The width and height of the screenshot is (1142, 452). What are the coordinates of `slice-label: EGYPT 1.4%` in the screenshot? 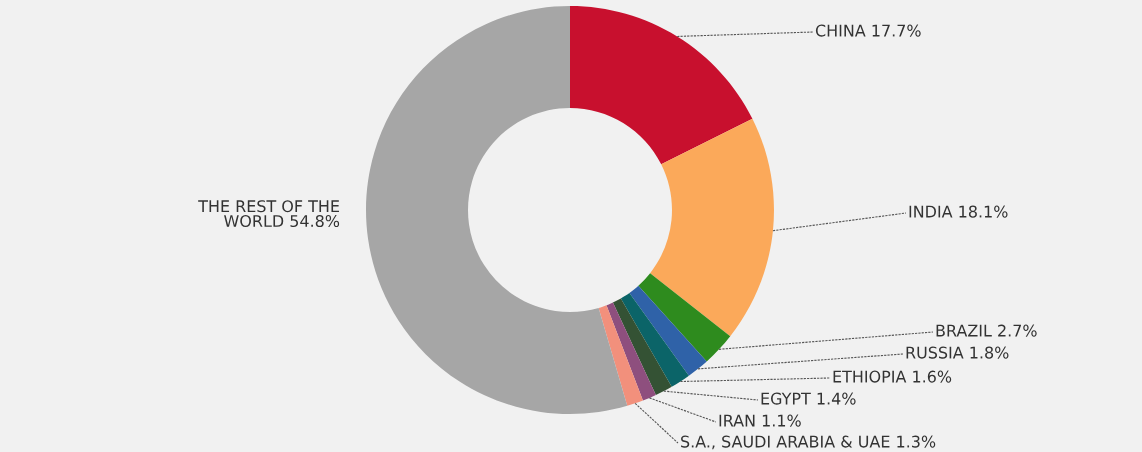 It's located at (808, 398).